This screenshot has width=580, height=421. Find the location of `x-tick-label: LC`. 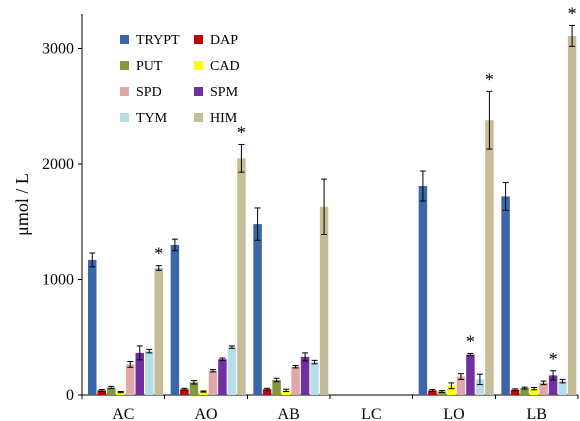

x-tick-label: LC is located at coordinates (371, 413).